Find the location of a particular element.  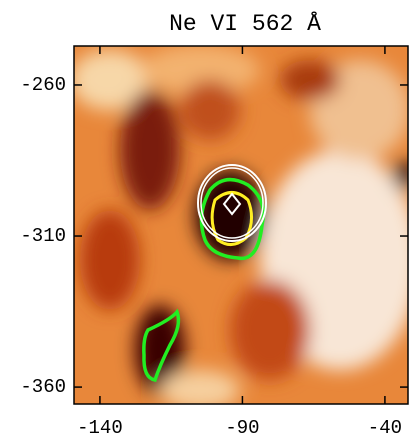

chart-title: Ne VI 562 Å is located at coordinates (245, 23).